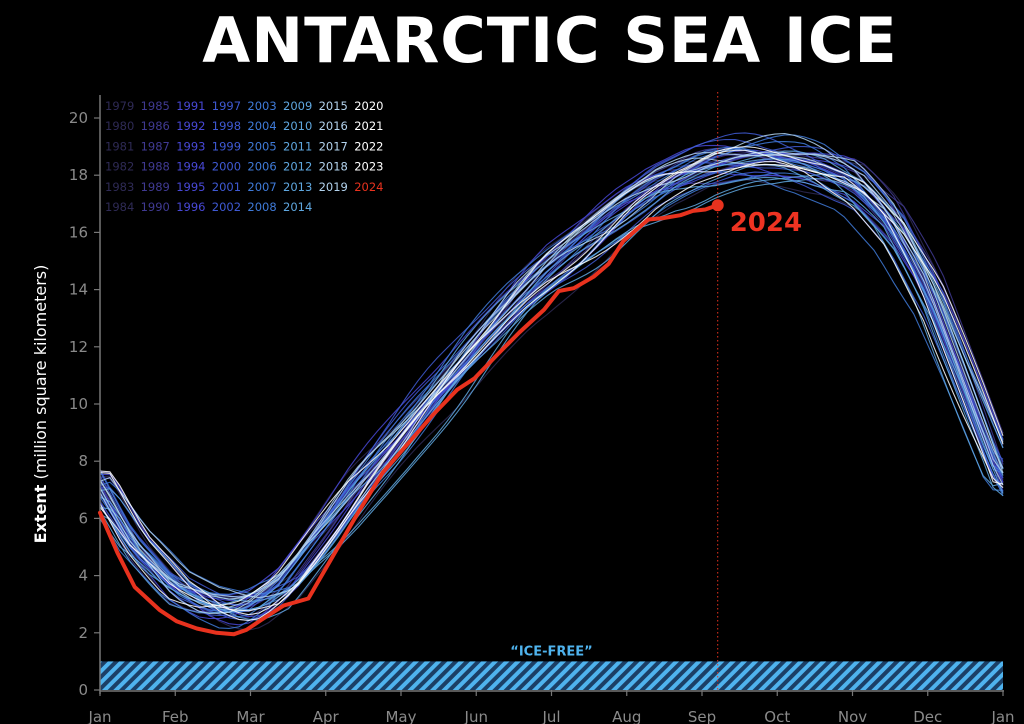 This screenshot has height=724, width=1024. I want to click on series-2024-endpoint, so click(717, 205).